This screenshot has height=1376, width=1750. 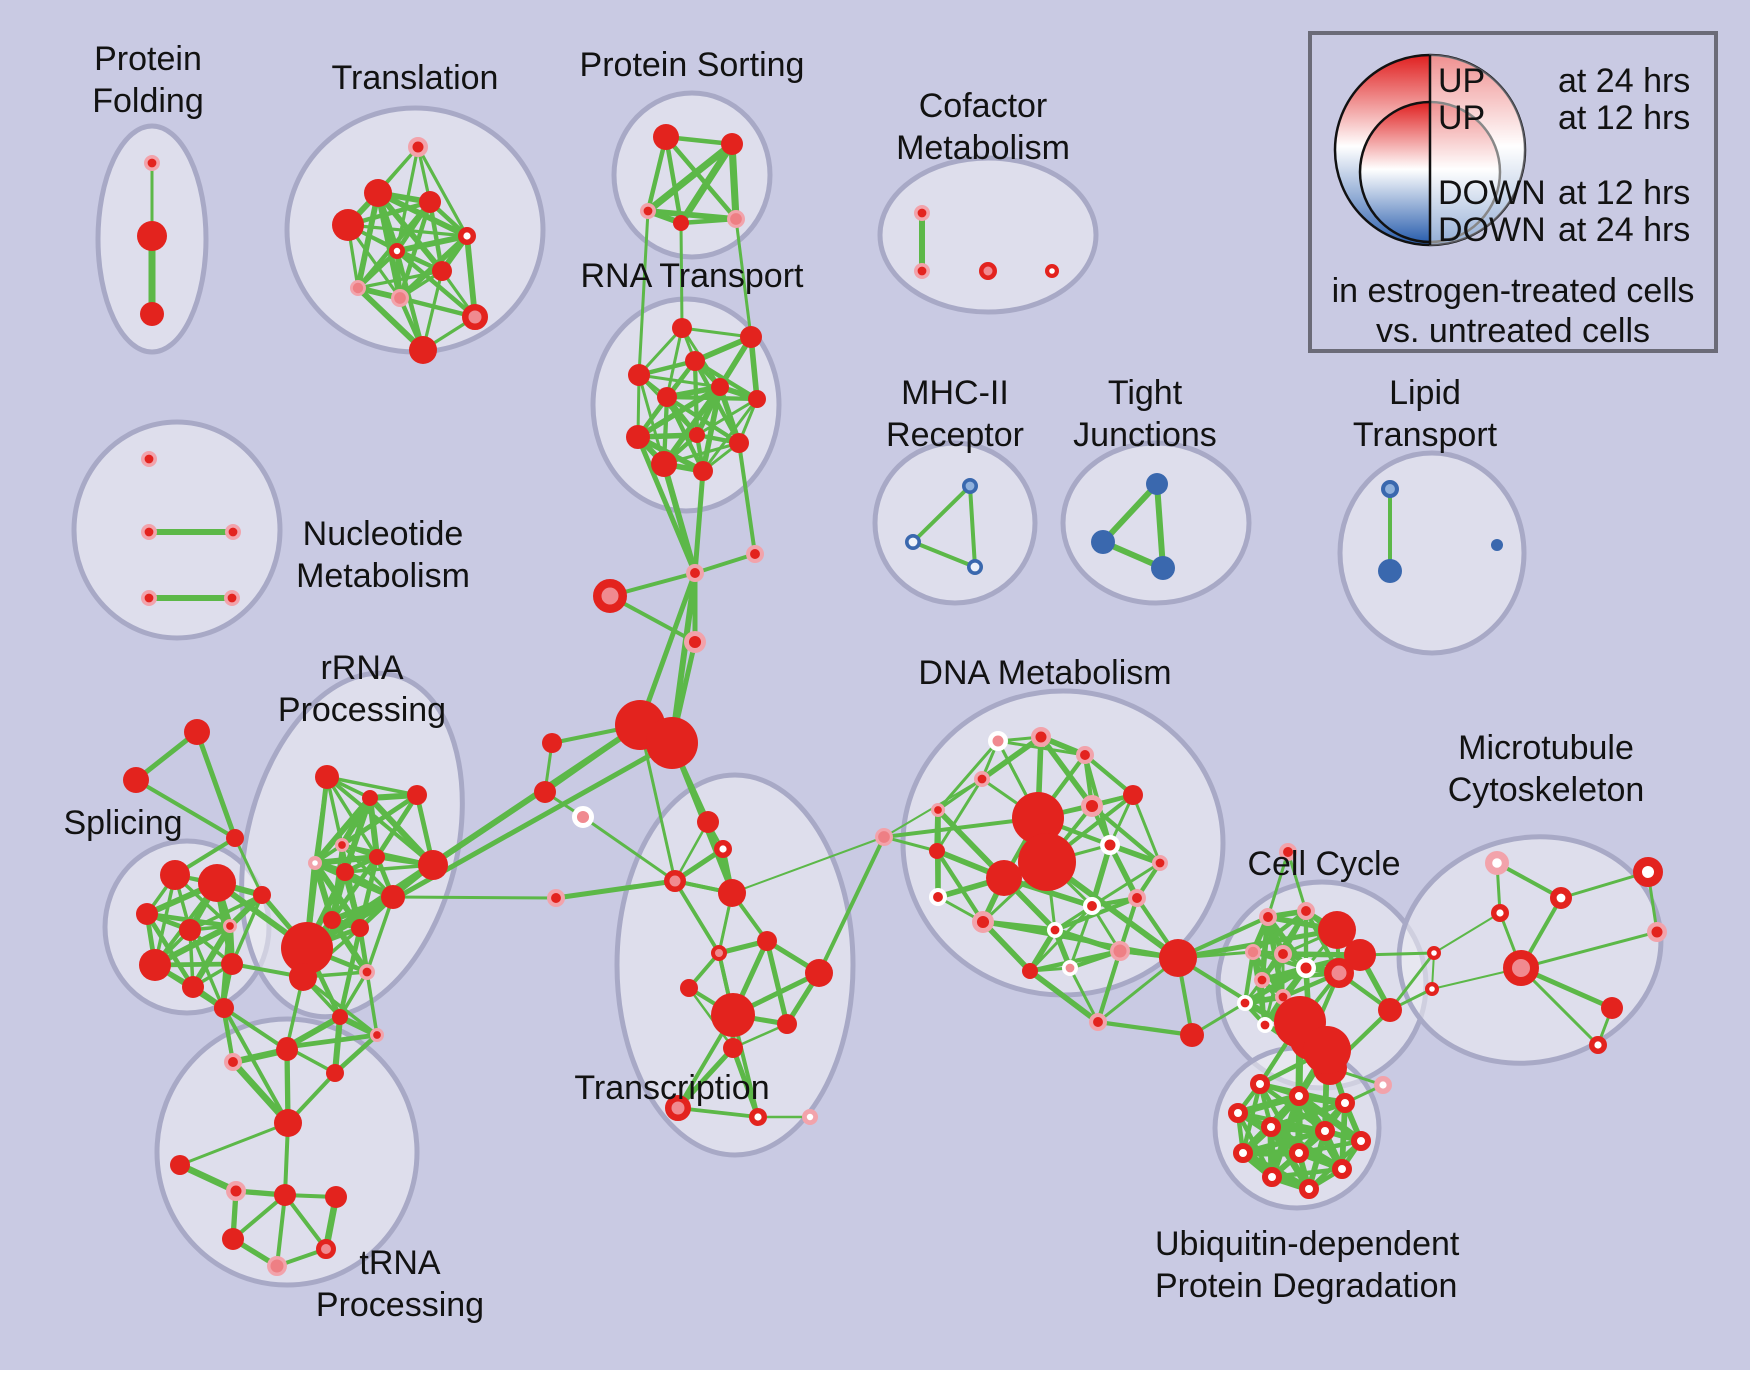 What do you see at coordinates (1432, 553) in the screenshot?
I see `cluster-ellipse-lipid-transport` at bounding box center [1432, 553].